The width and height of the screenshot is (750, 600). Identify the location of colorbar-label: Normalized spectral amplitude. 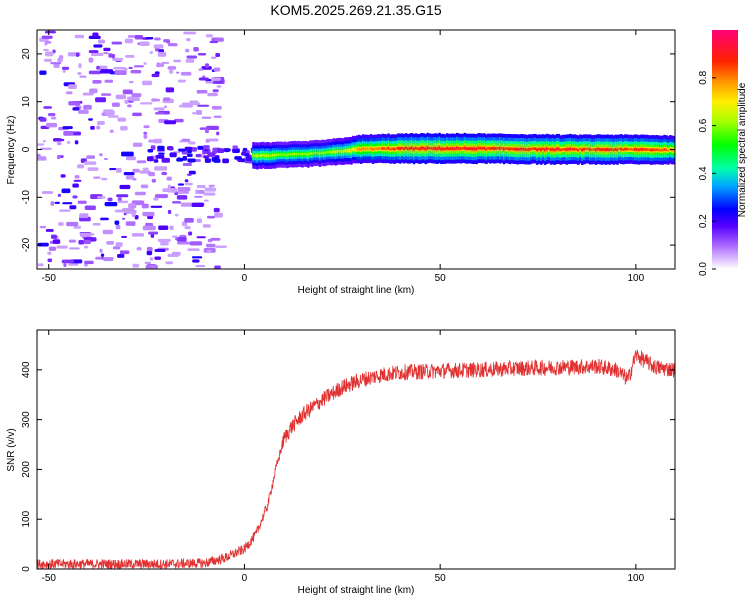
(742, 149).